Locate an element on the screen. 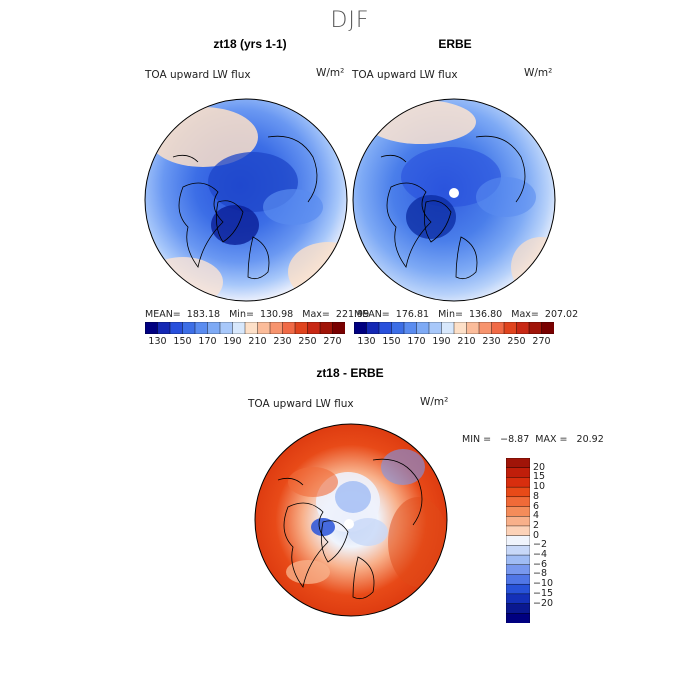 The width and height of the screenshot is (700, 700). colorbar-tick-label: 10 is located at coordinates (539, 487).